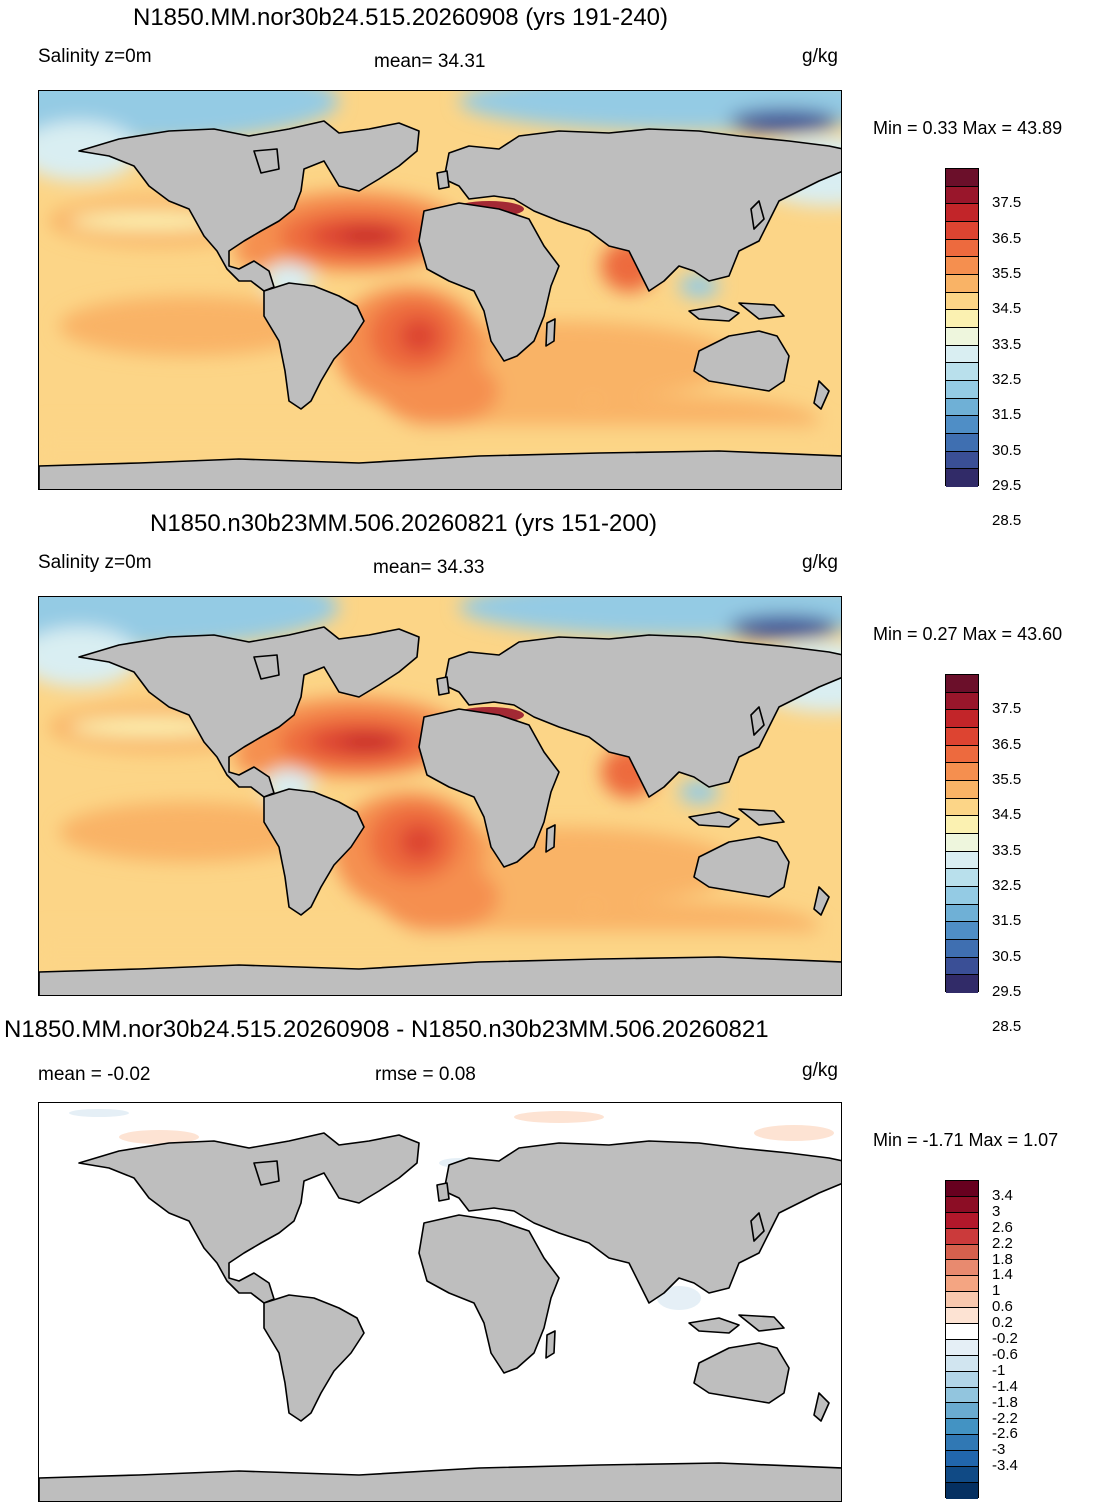 This screenshot has width=1103, height=1511. I want to click on colorbar-tick-label: 0.6, so click(1002, 1307).